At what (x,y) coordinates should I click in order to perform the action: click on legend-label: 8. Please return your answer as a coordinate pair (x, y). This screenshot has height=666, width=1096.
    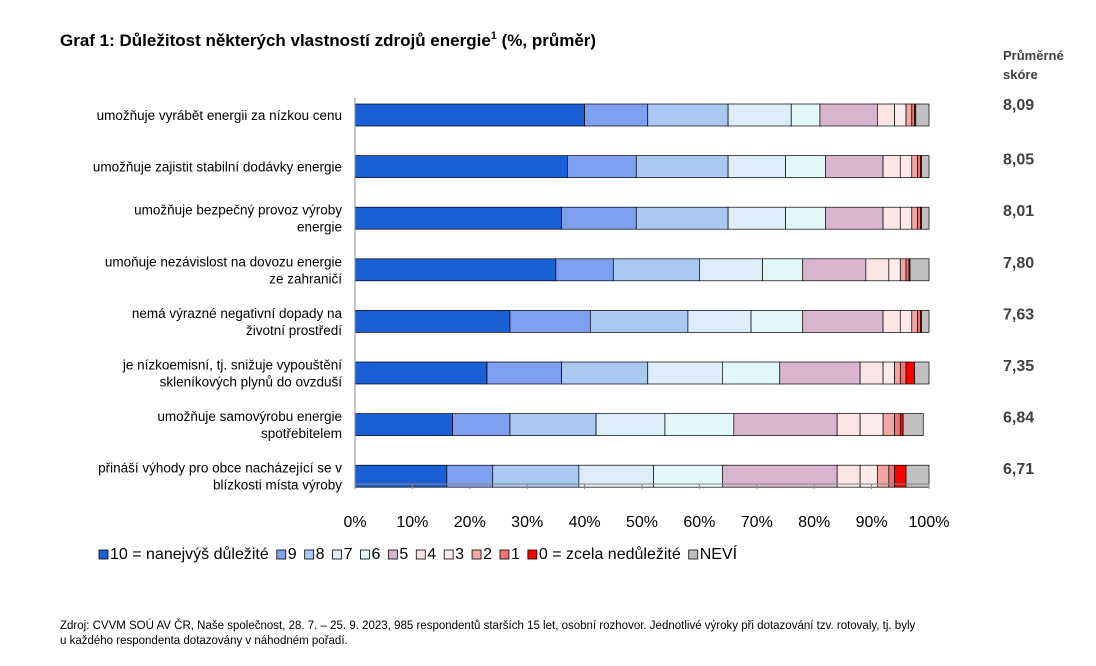
    Looking at the image, I should click on (320, 554).